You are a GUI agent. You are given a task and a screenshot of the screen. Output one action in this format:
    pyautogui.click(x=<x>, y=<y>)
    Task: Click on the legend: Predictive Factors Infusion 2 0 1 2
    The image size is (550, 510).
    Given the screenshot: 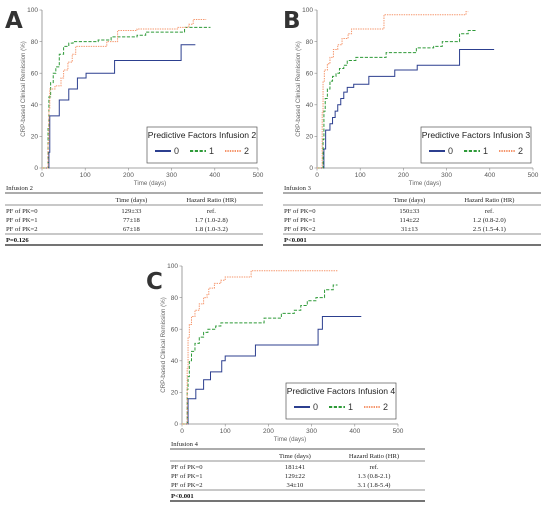 What is the action you would take?
    pyautogui.click(x=202, y=145)
    